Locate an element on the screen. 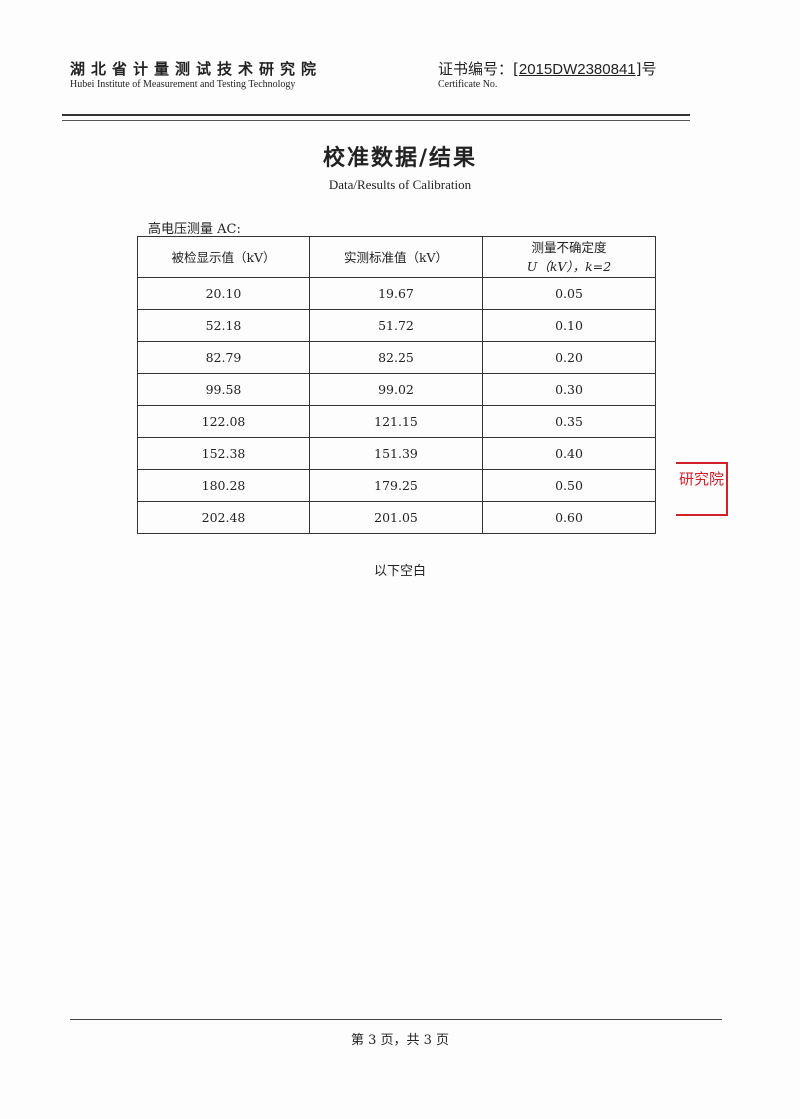 This screenshot has width=800, height=1119. uncertainty-cell: 0.30 is located at coordinates (569, 389).